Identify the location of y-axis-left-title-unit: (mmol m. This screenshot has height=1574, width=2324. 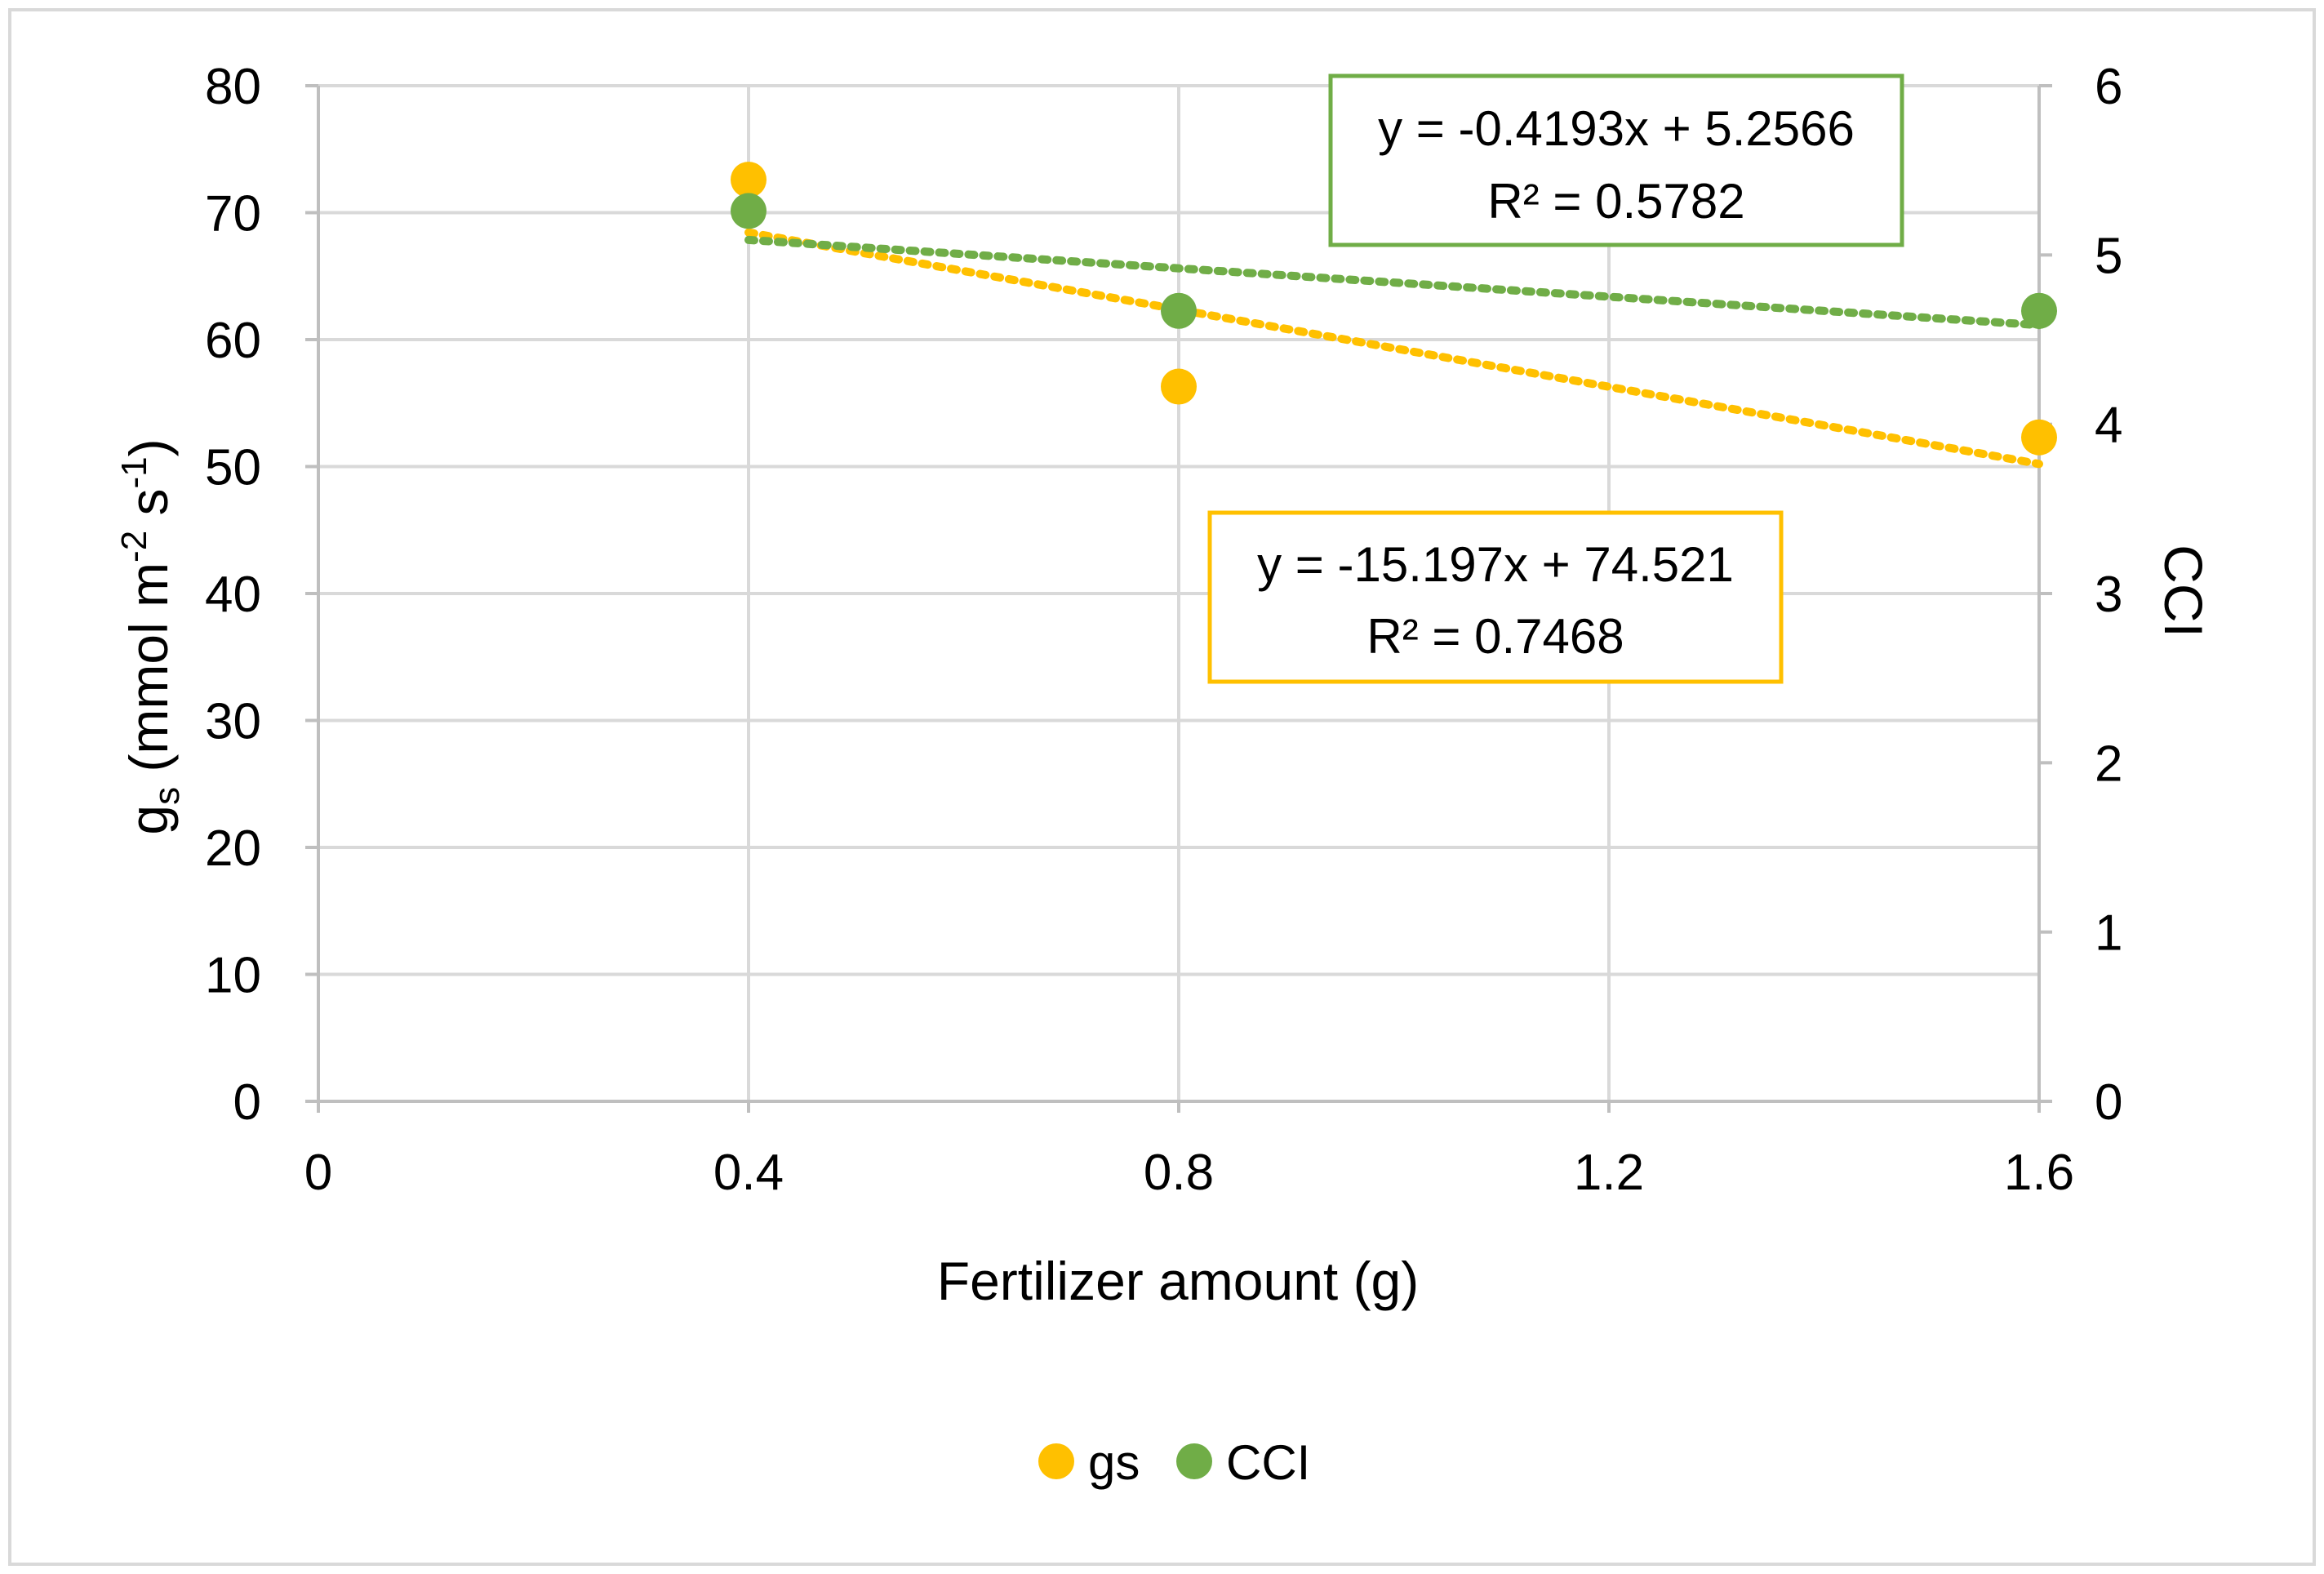
(148, 674).